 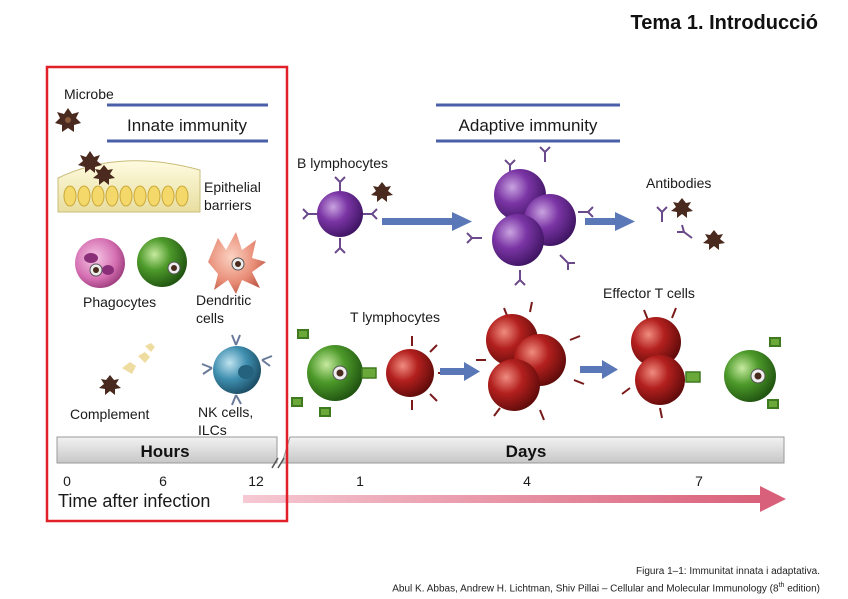 I want to click on phagocyte-neutrophil-icon, so click(x=100, y=263).